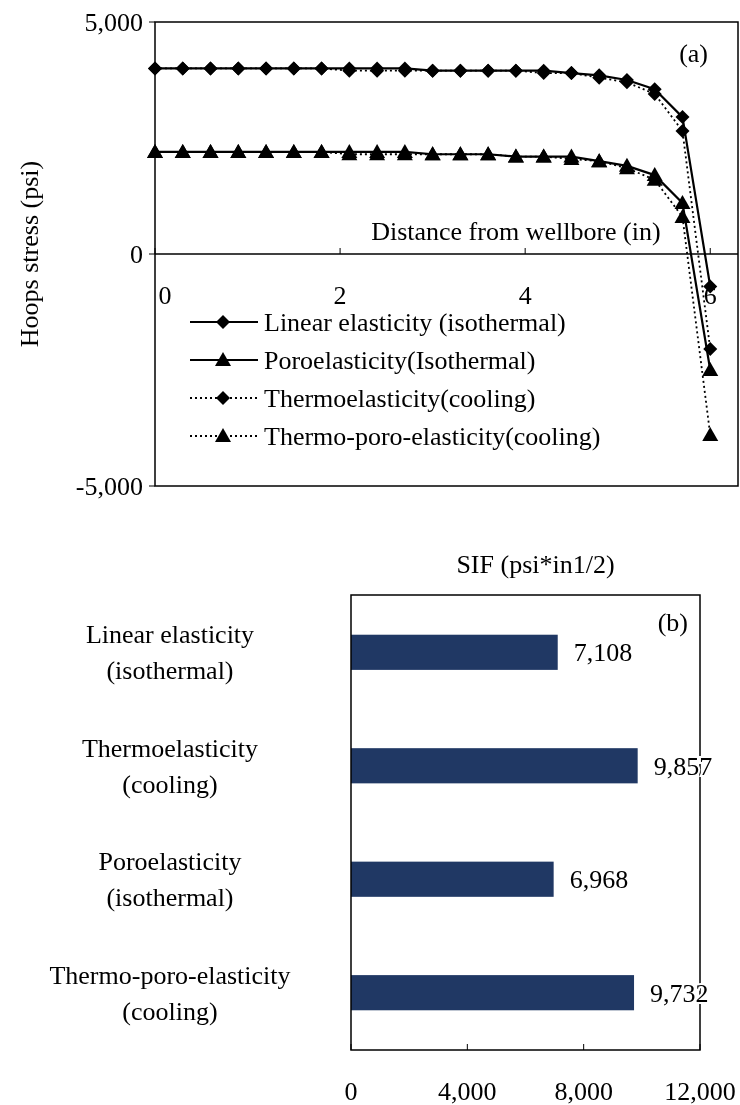 The image size is (740, 1105). I want to click on x-tick-label: 2, so click(340, 295).